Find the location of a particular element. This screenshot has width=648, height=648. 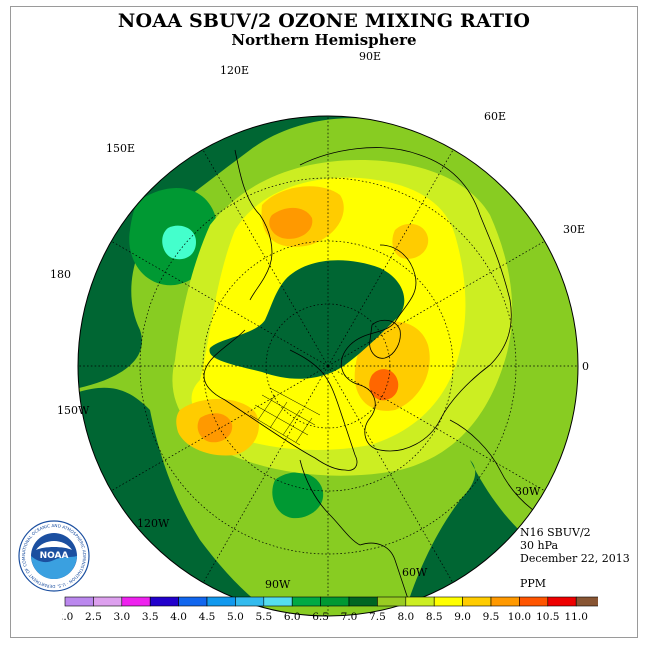

coast-south-america is located at coordinates (385, 574).